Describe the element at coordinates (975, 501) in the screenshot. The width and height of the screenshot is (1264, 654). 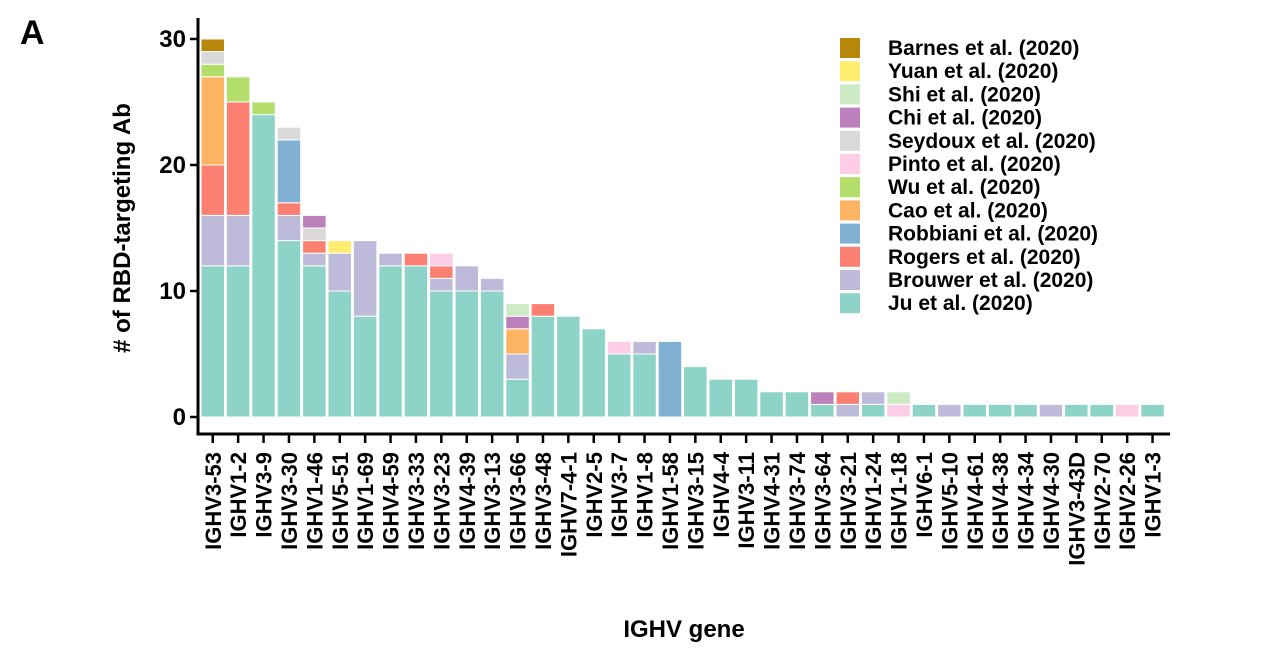
I see `x-tick-label: IGHV4-61` at that location.